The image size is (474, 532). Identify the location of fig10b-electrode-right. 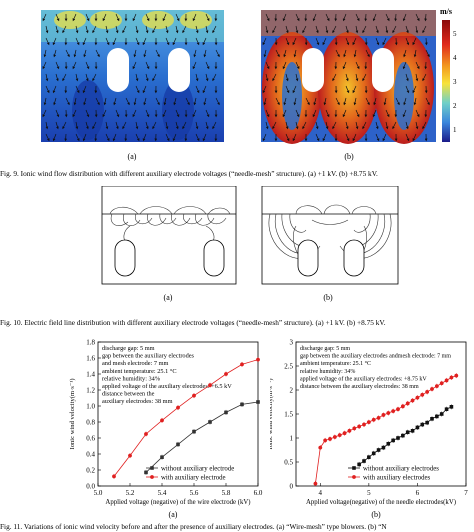
(354, 258).